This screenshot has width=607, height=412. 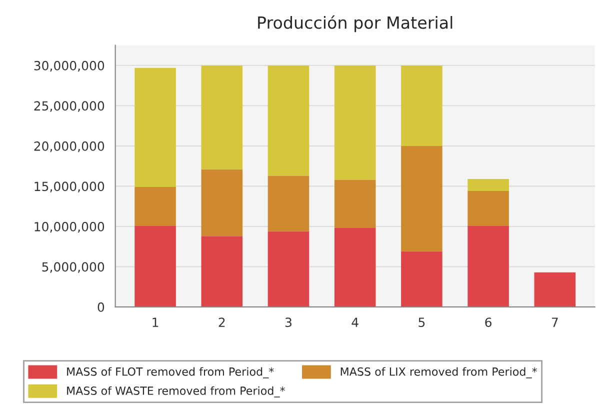 What do you see at coordinates (439, 372) in the screenshot?
I see `legend-label: MASS of LIX removed from Period_*` at bounding box center [439, 372].